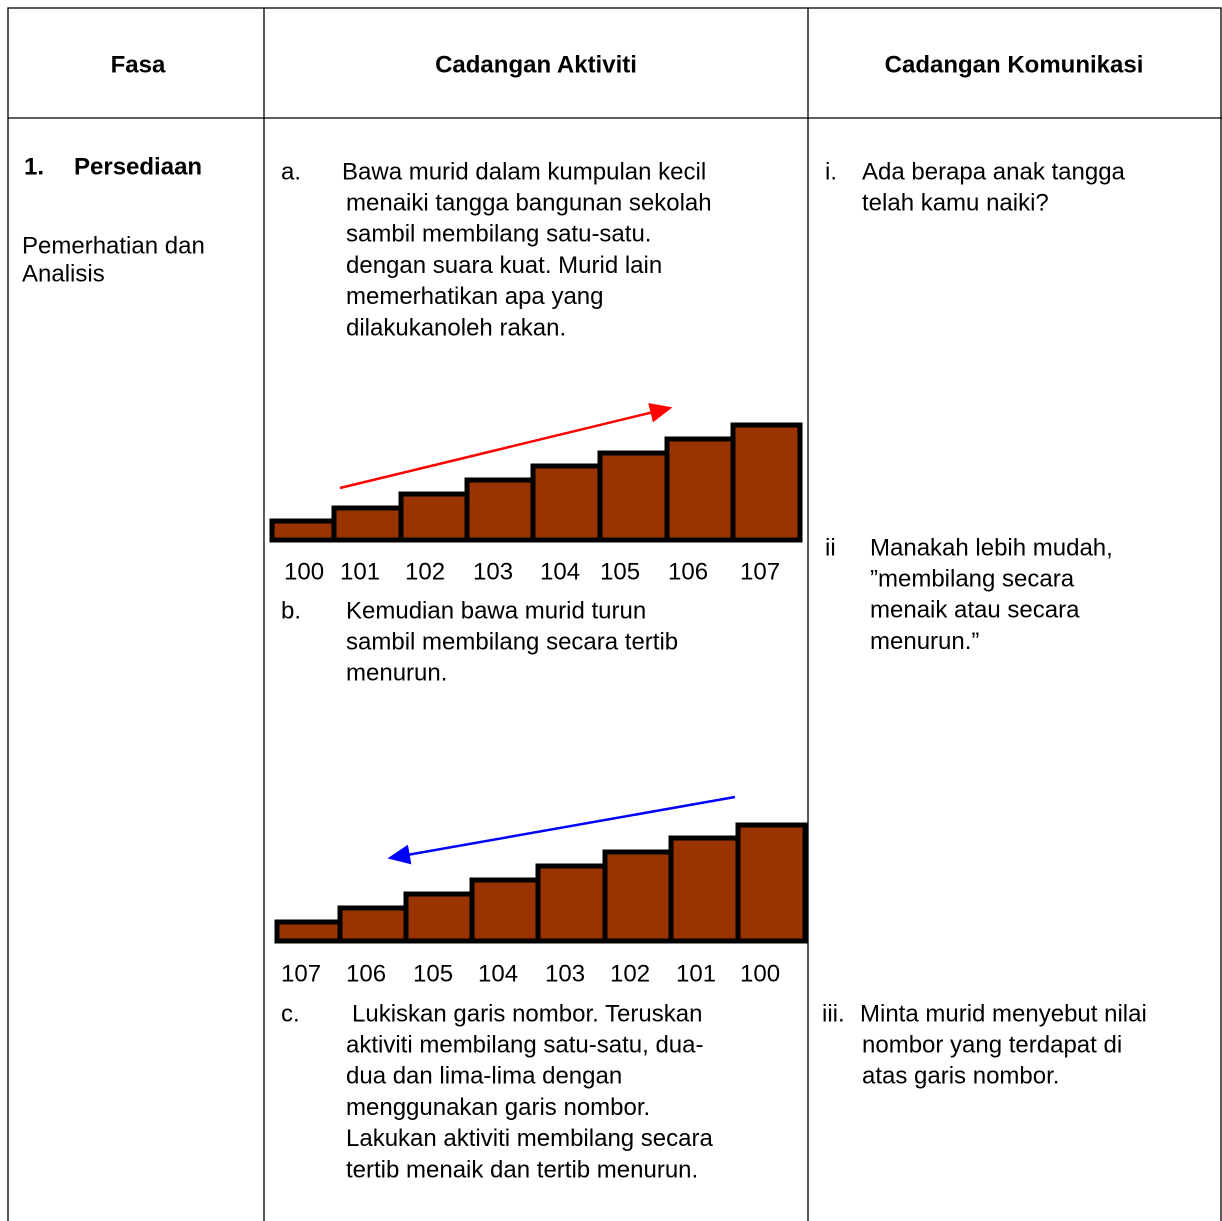  What do you see at coordinates (496, 610) in the screenshot?
I see `activity-text: Kemudian bawa murid turun` at bounding box center [496, 610].